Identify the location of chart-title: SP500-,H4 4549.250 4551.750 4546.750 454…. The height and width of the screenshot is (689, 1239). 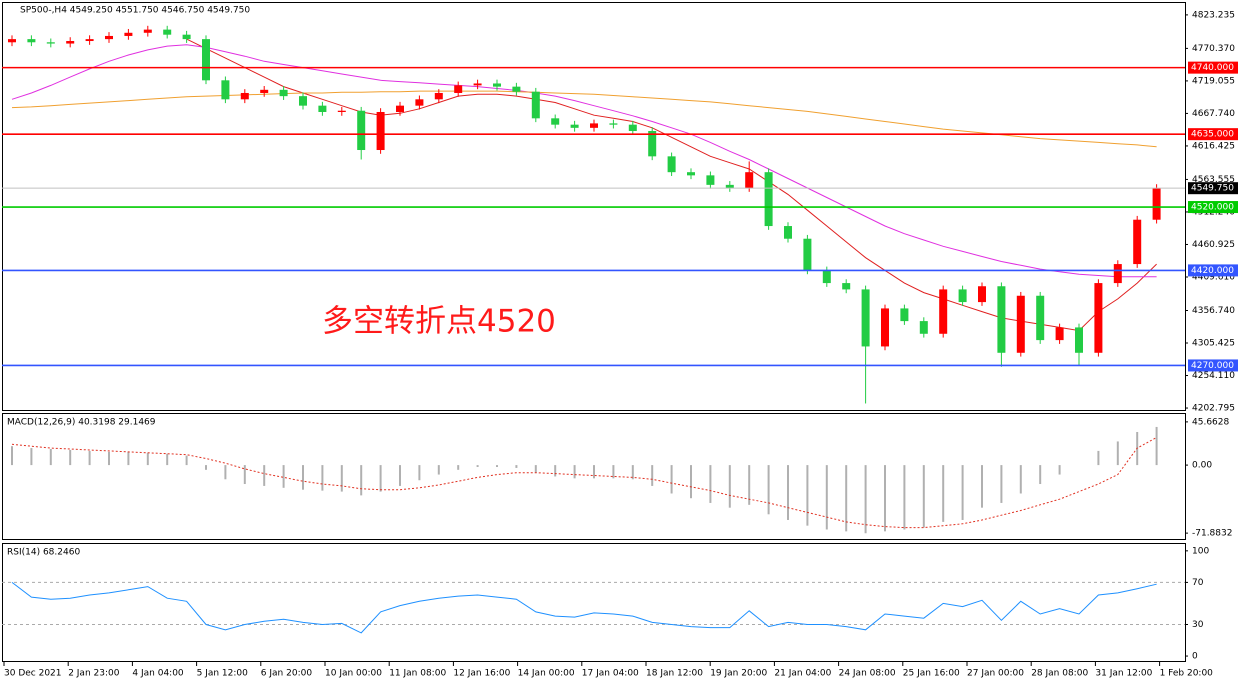
(135, 11).